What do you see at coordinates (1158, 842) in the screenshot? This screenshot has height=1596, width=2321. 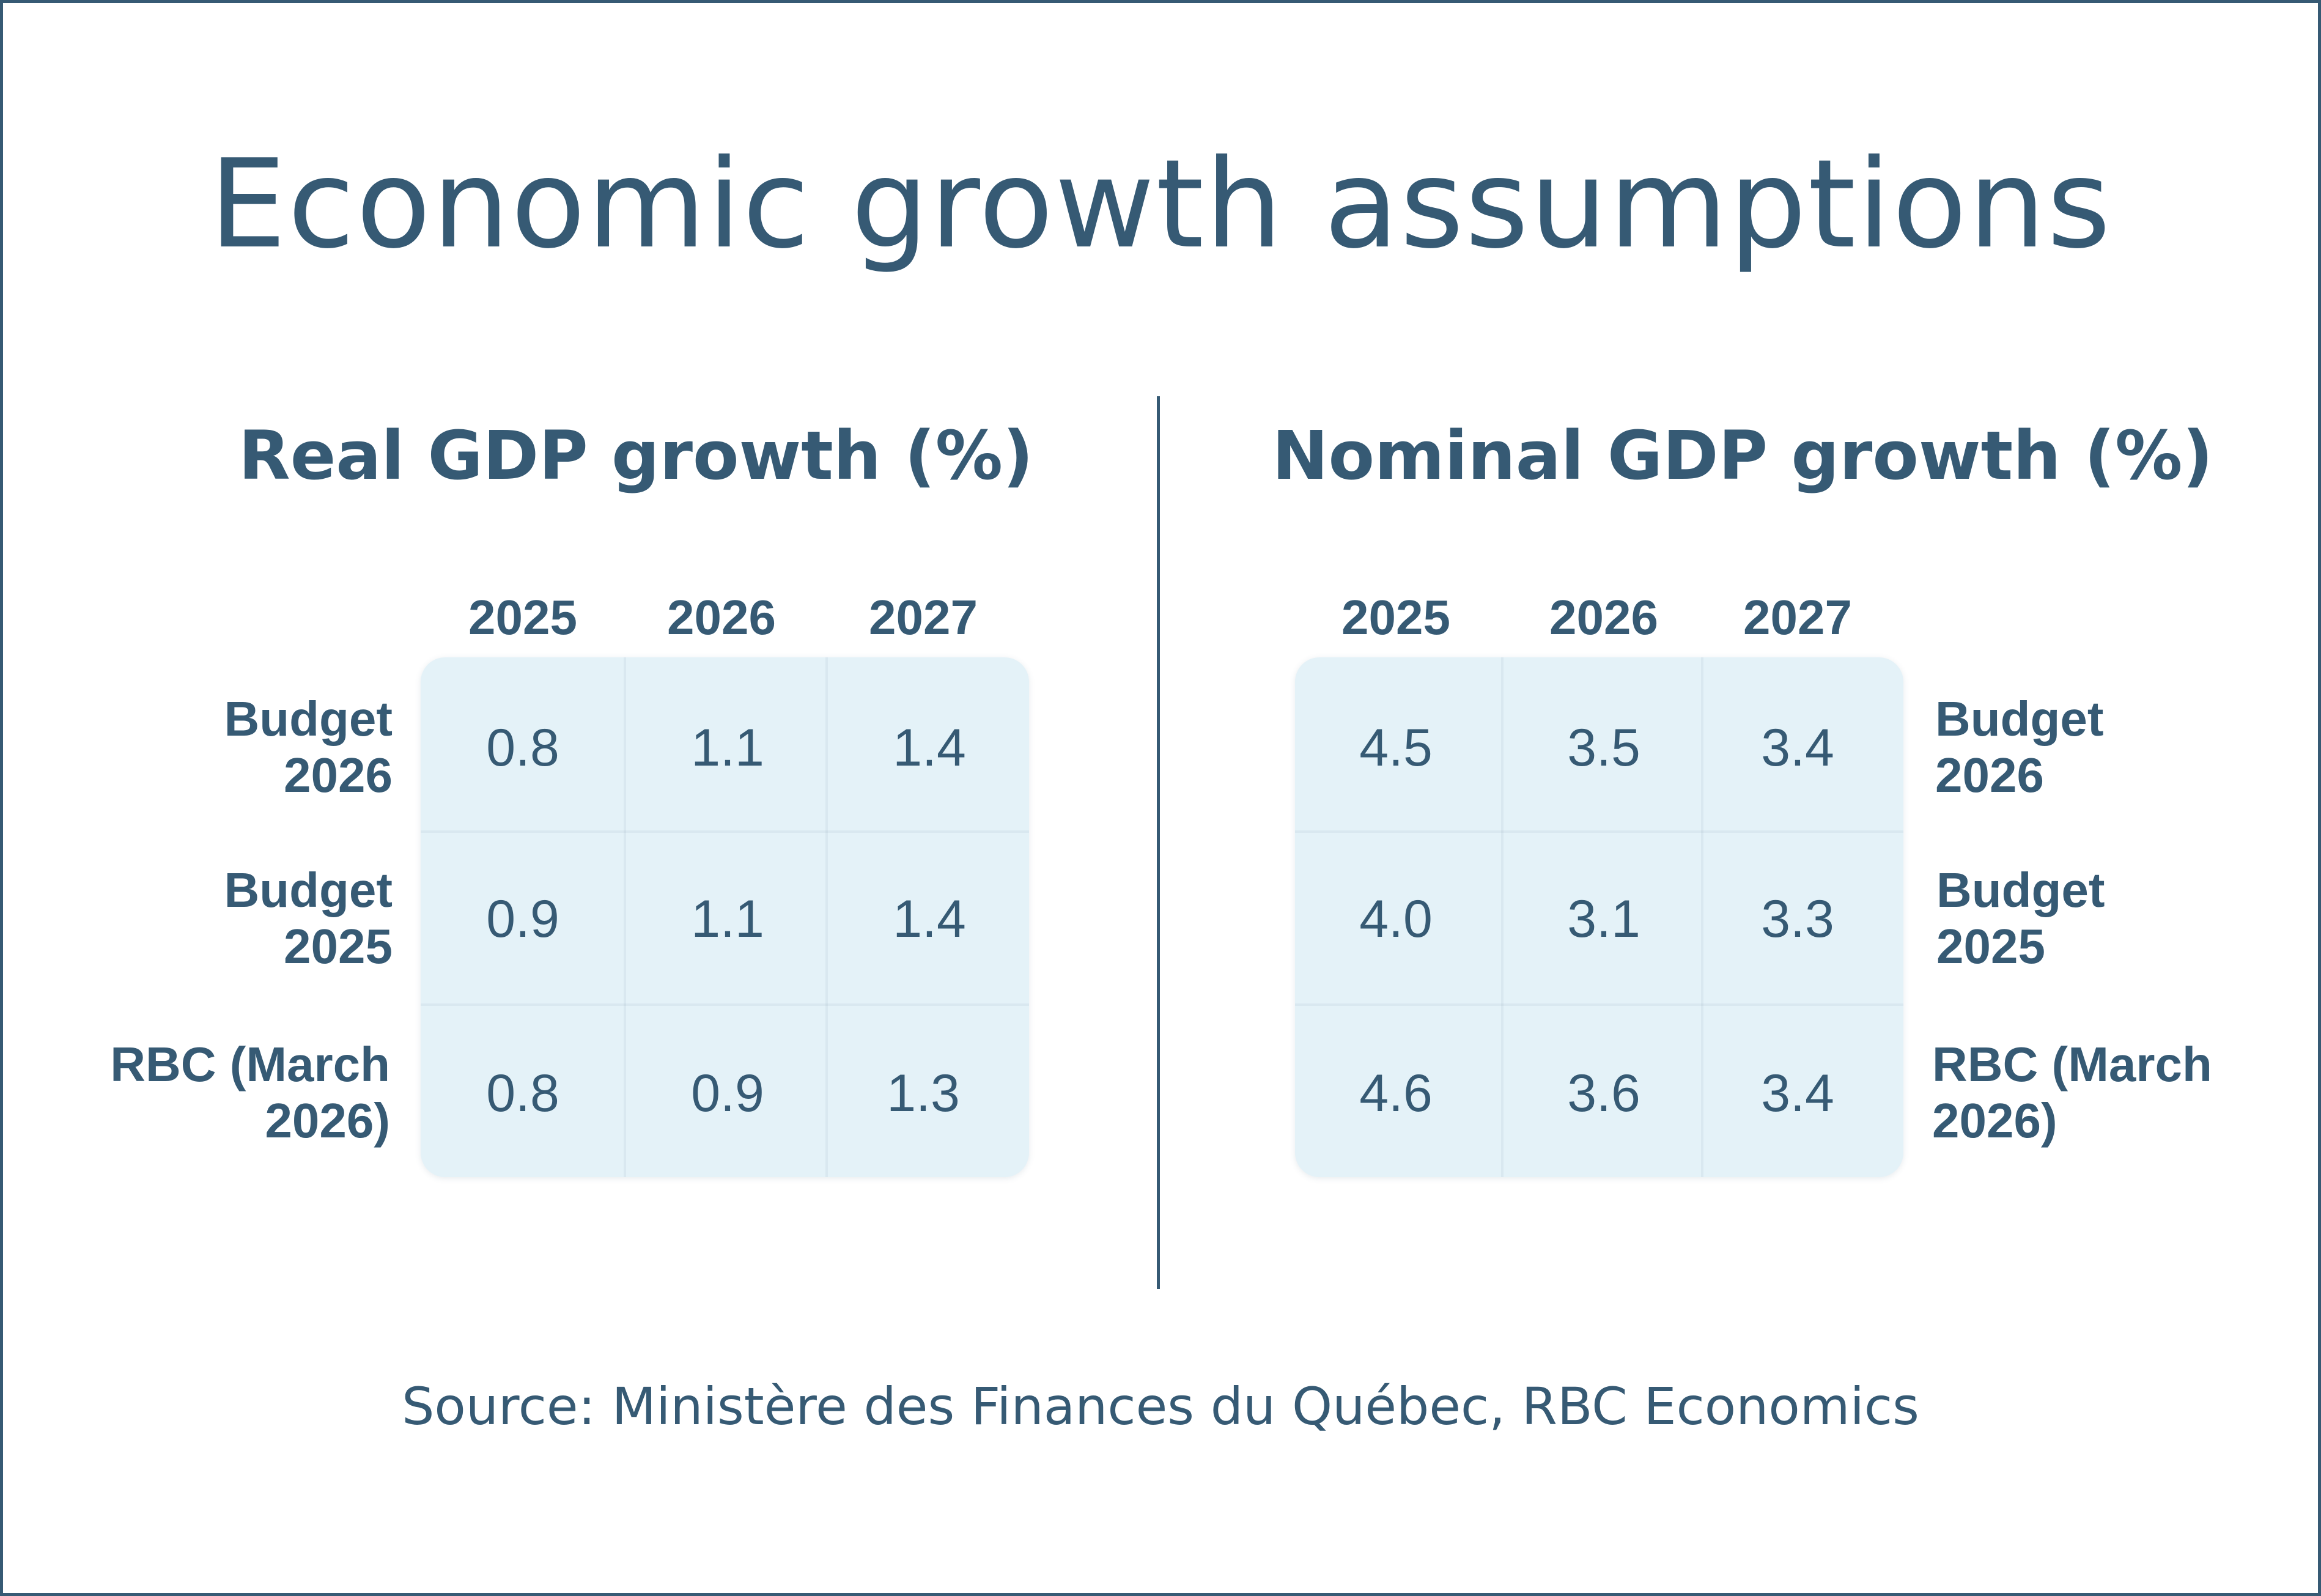 I see `panel-divider` at bounding box center [1158, 842].